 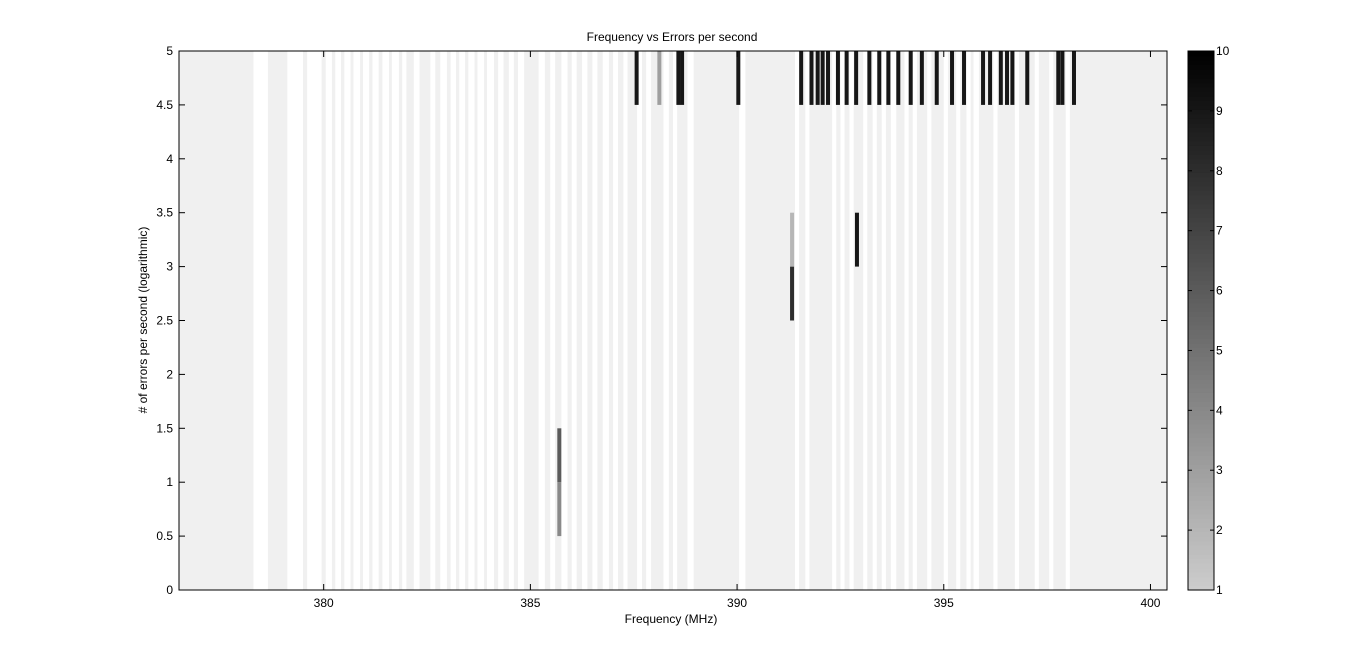 I want to click on y-tick-label: 4, so click(x=169, y=159).